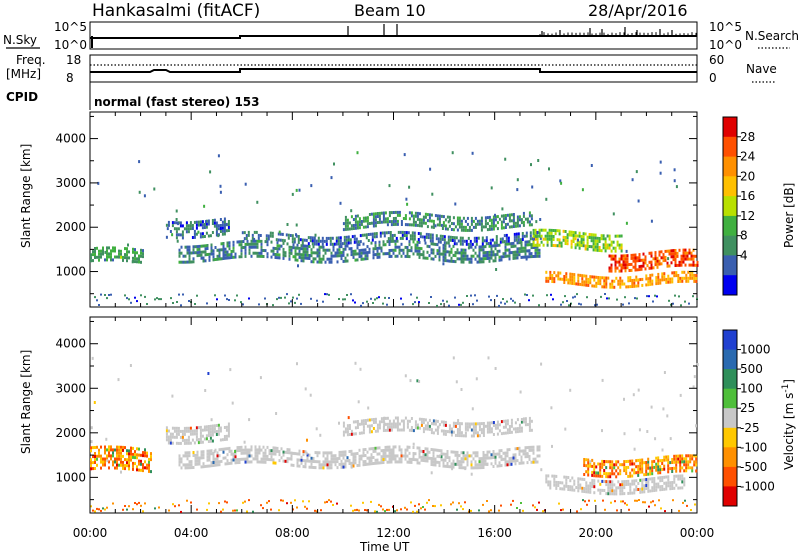 Image resolution: width=800 pixels, height=554 pixels. Describe the element at coordinates (596, 533) in the screenshot. I see `x-tick-label: 20:00` at that location.